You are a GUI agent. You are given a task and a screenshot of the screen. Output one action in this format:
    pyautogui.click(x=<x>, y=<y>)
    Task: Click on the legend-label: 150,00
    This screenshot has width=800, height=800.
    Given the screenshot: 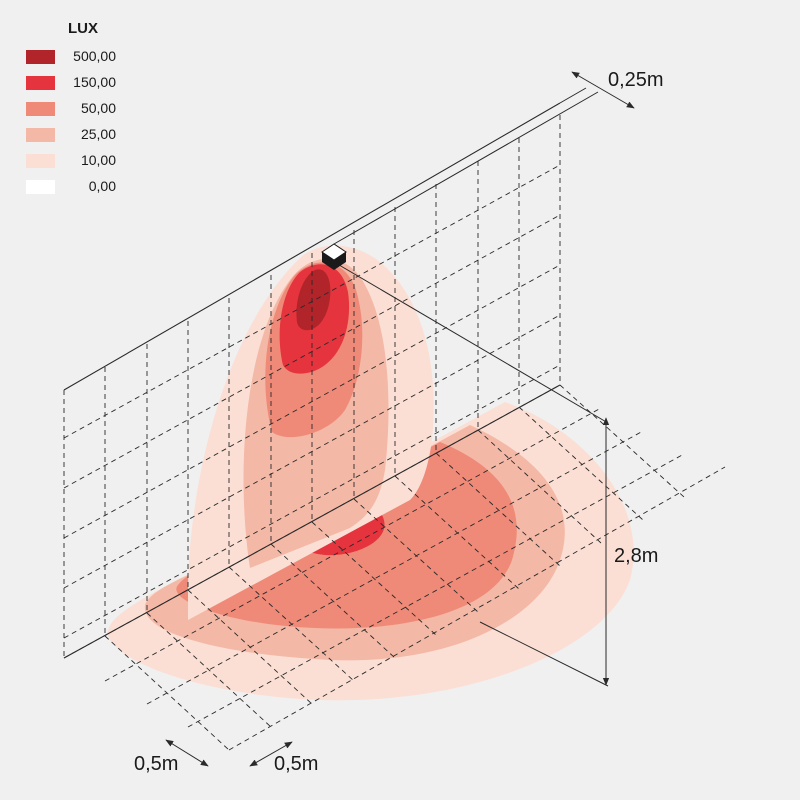 What is the action you would take?
    pyautogui.click(x=94, y=82)
    